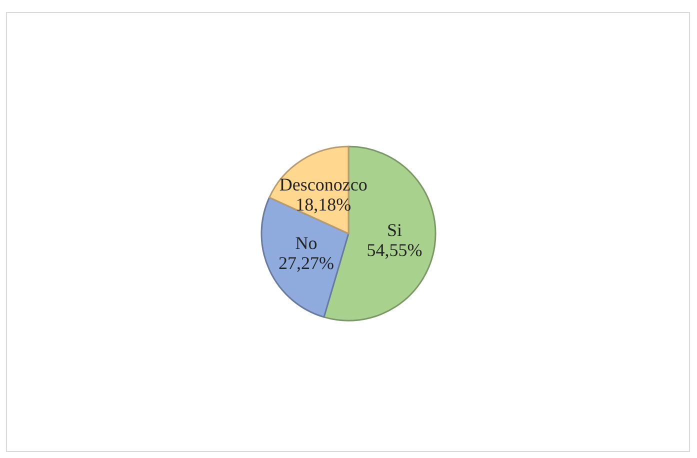 This screenshot has width=697, height=458. Describe the element at coordinates (306, 262) in the screenshot. I see `data-label: 27,27%` at that location.